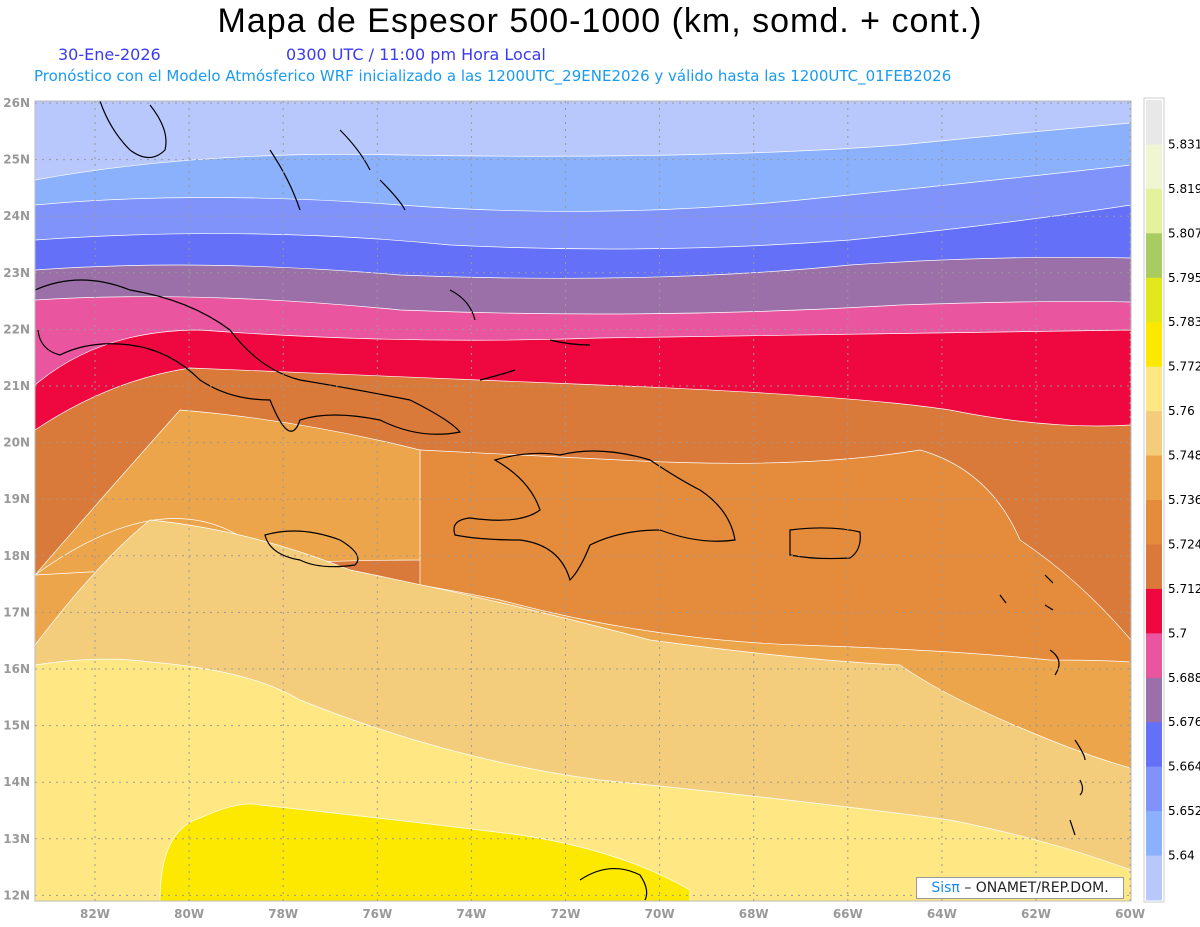 Image resolution: width=1200 pixels, height=927 pixels. Describe the element at coordinates (311, 549) in the screenshot. I see `jamaica-coast` at that location.